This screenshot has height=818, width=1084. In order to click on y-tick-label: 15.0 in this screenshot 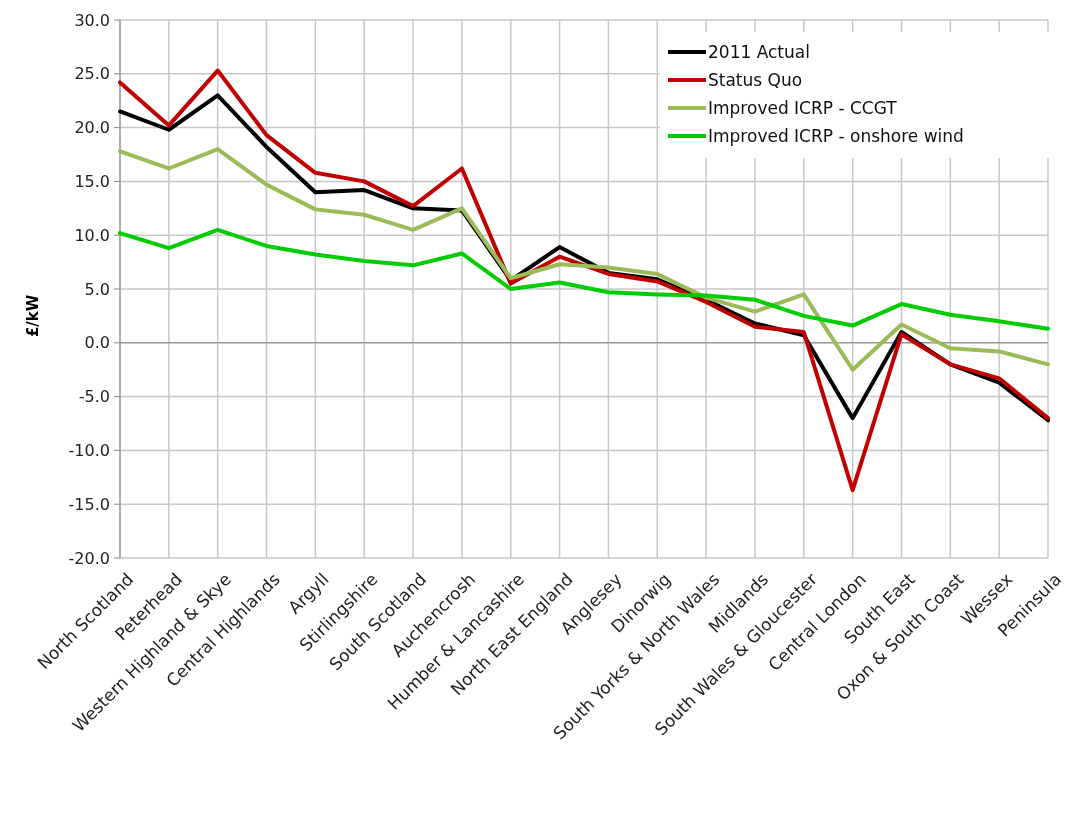, I will do `click(92, 181)`.